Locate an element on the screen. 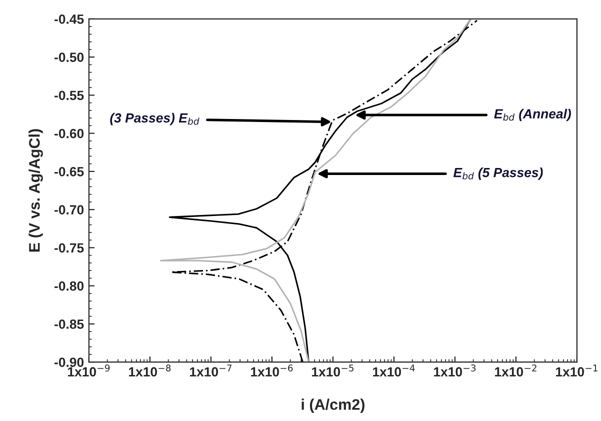  y-tick-label: -0.80 is located at coordinates (69, 286).